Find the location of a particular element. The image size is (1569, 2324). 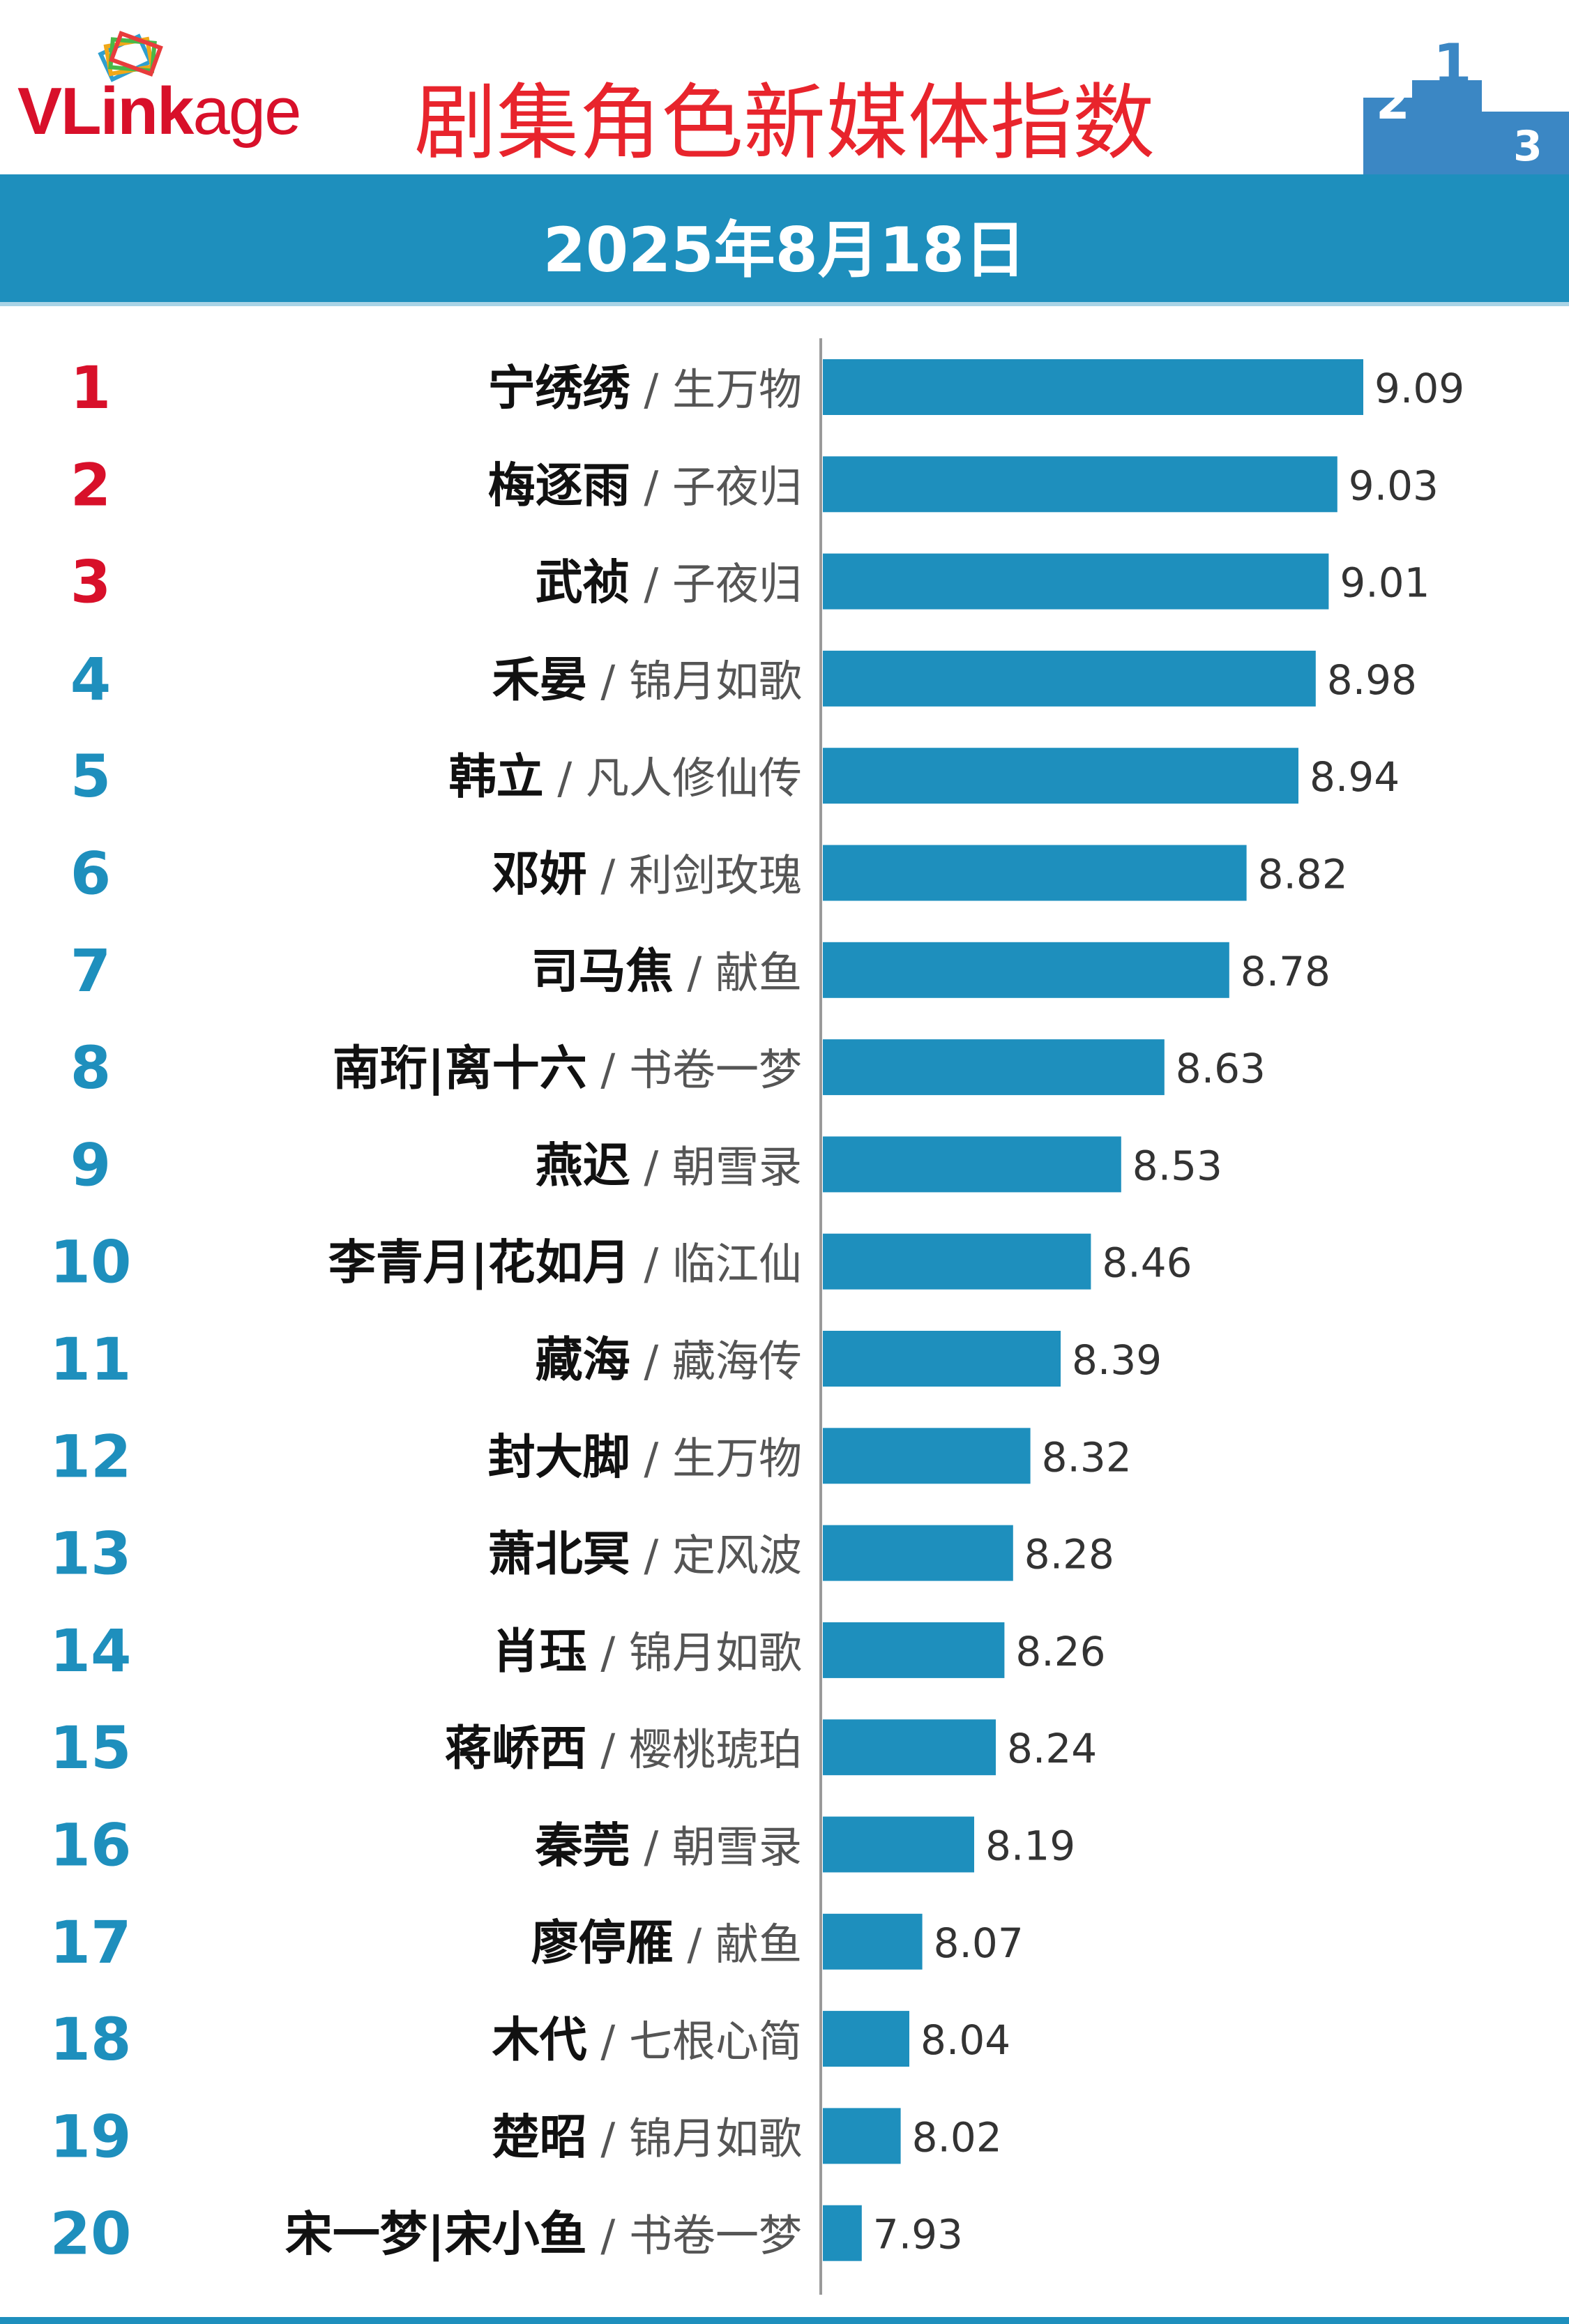

show-name: 藏海传 is located at coordinates (737, 1361).